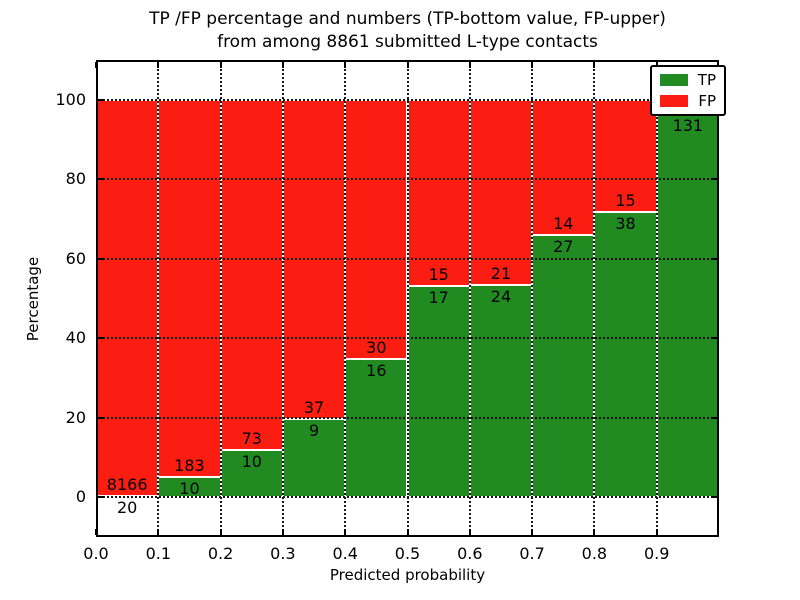 The width and height of the screenshot is (800, 600). What do you see at coordinates (563, 224) in the screenshot?
I see `fp-count-label: 14` at bounding box center [563, 224].